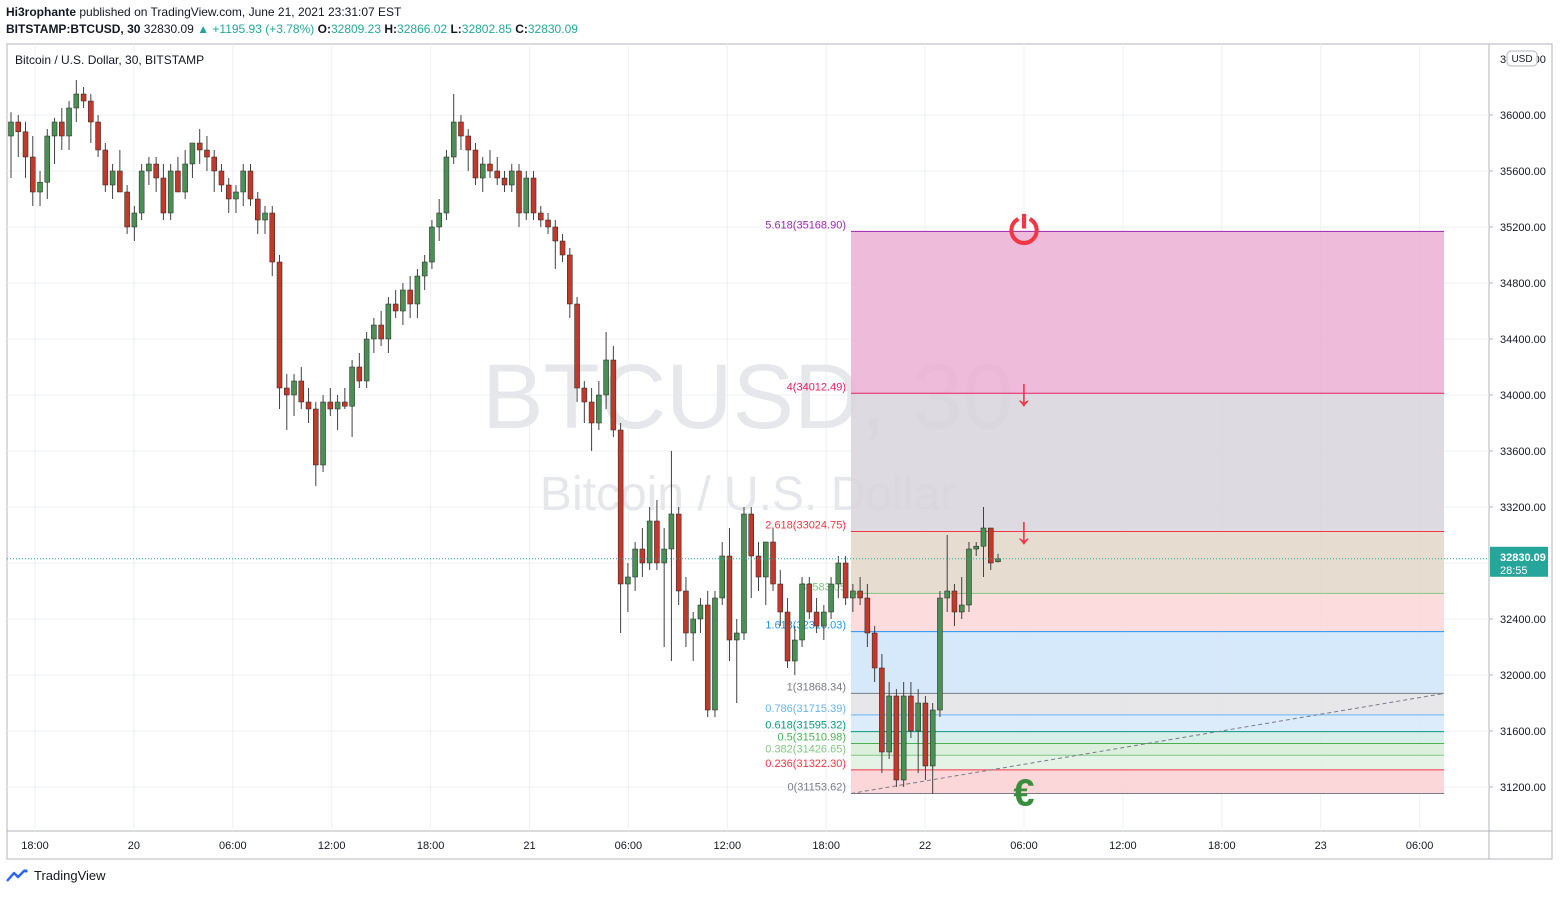  What do you see at coordinates (1523, 732) in the screenshot?
I see `price-tick-label: 31600.00` at bounding box center [1523, 732].